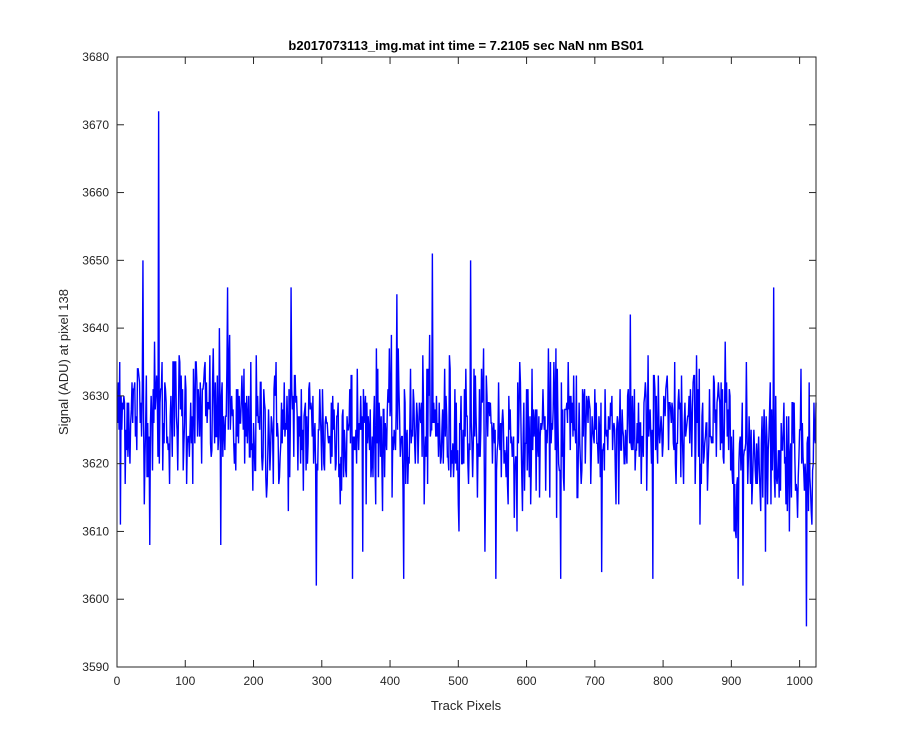 The image size is (900, 750). What do you see at coordinates (254, 681) in the screenshot?
I see `x-tick-label: 200` at bounding box center [254, 681].